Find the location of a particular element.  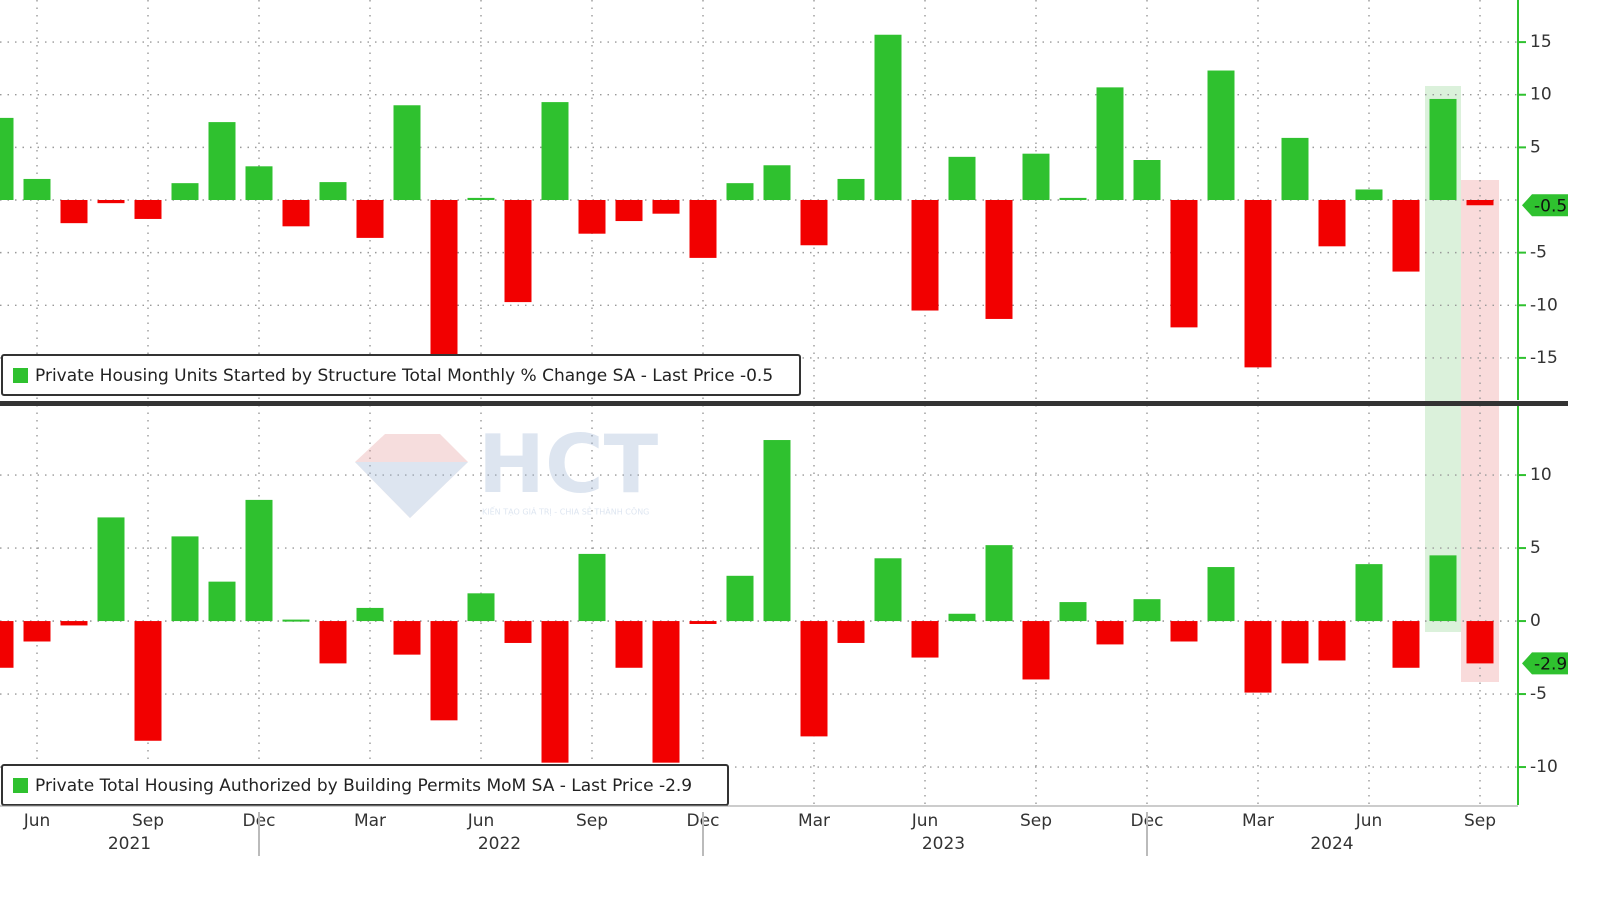

panel-separator is located at coordinates (784, 403).